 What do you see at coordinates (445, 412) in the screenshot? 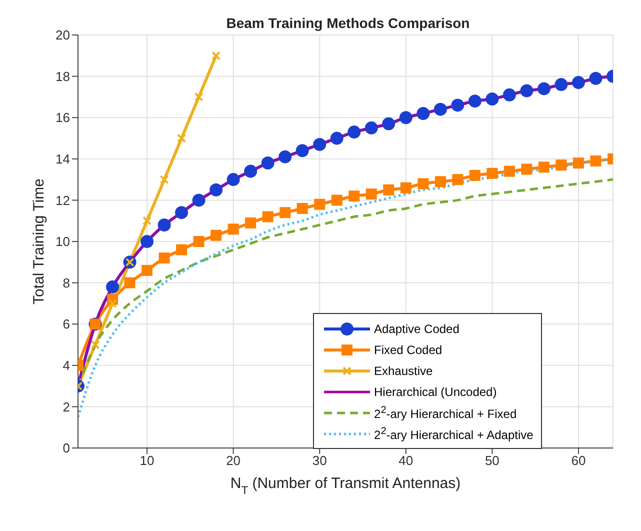
I see `legend-label: 2$^{2}$-ary Hierarchical + Fixed` at bounding box center [445, 412].